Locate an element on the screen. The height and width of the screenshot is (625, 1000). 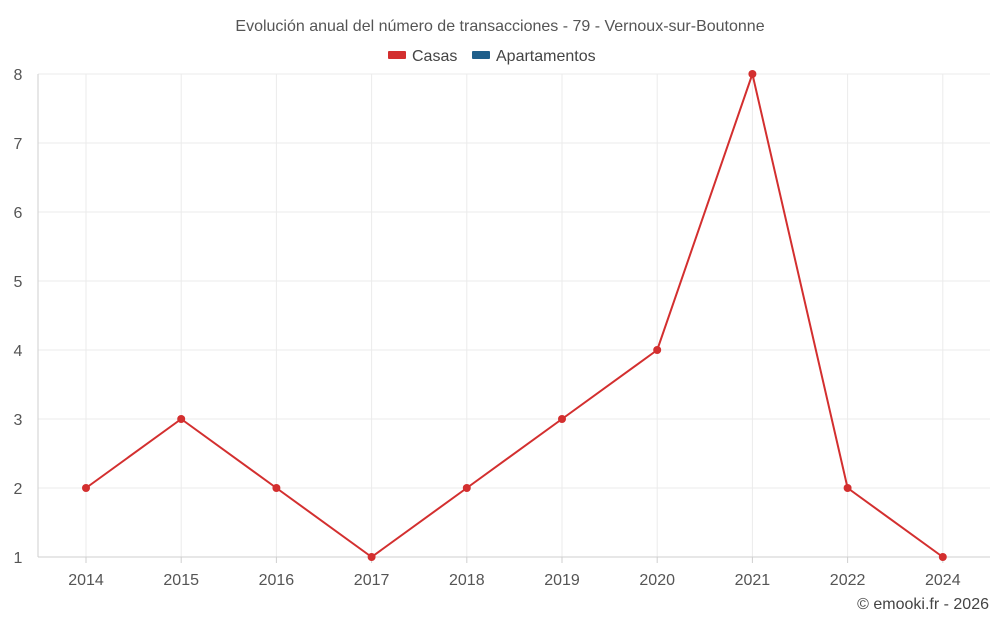
y-tick-label: 4 is located at coordinates (18, 351).